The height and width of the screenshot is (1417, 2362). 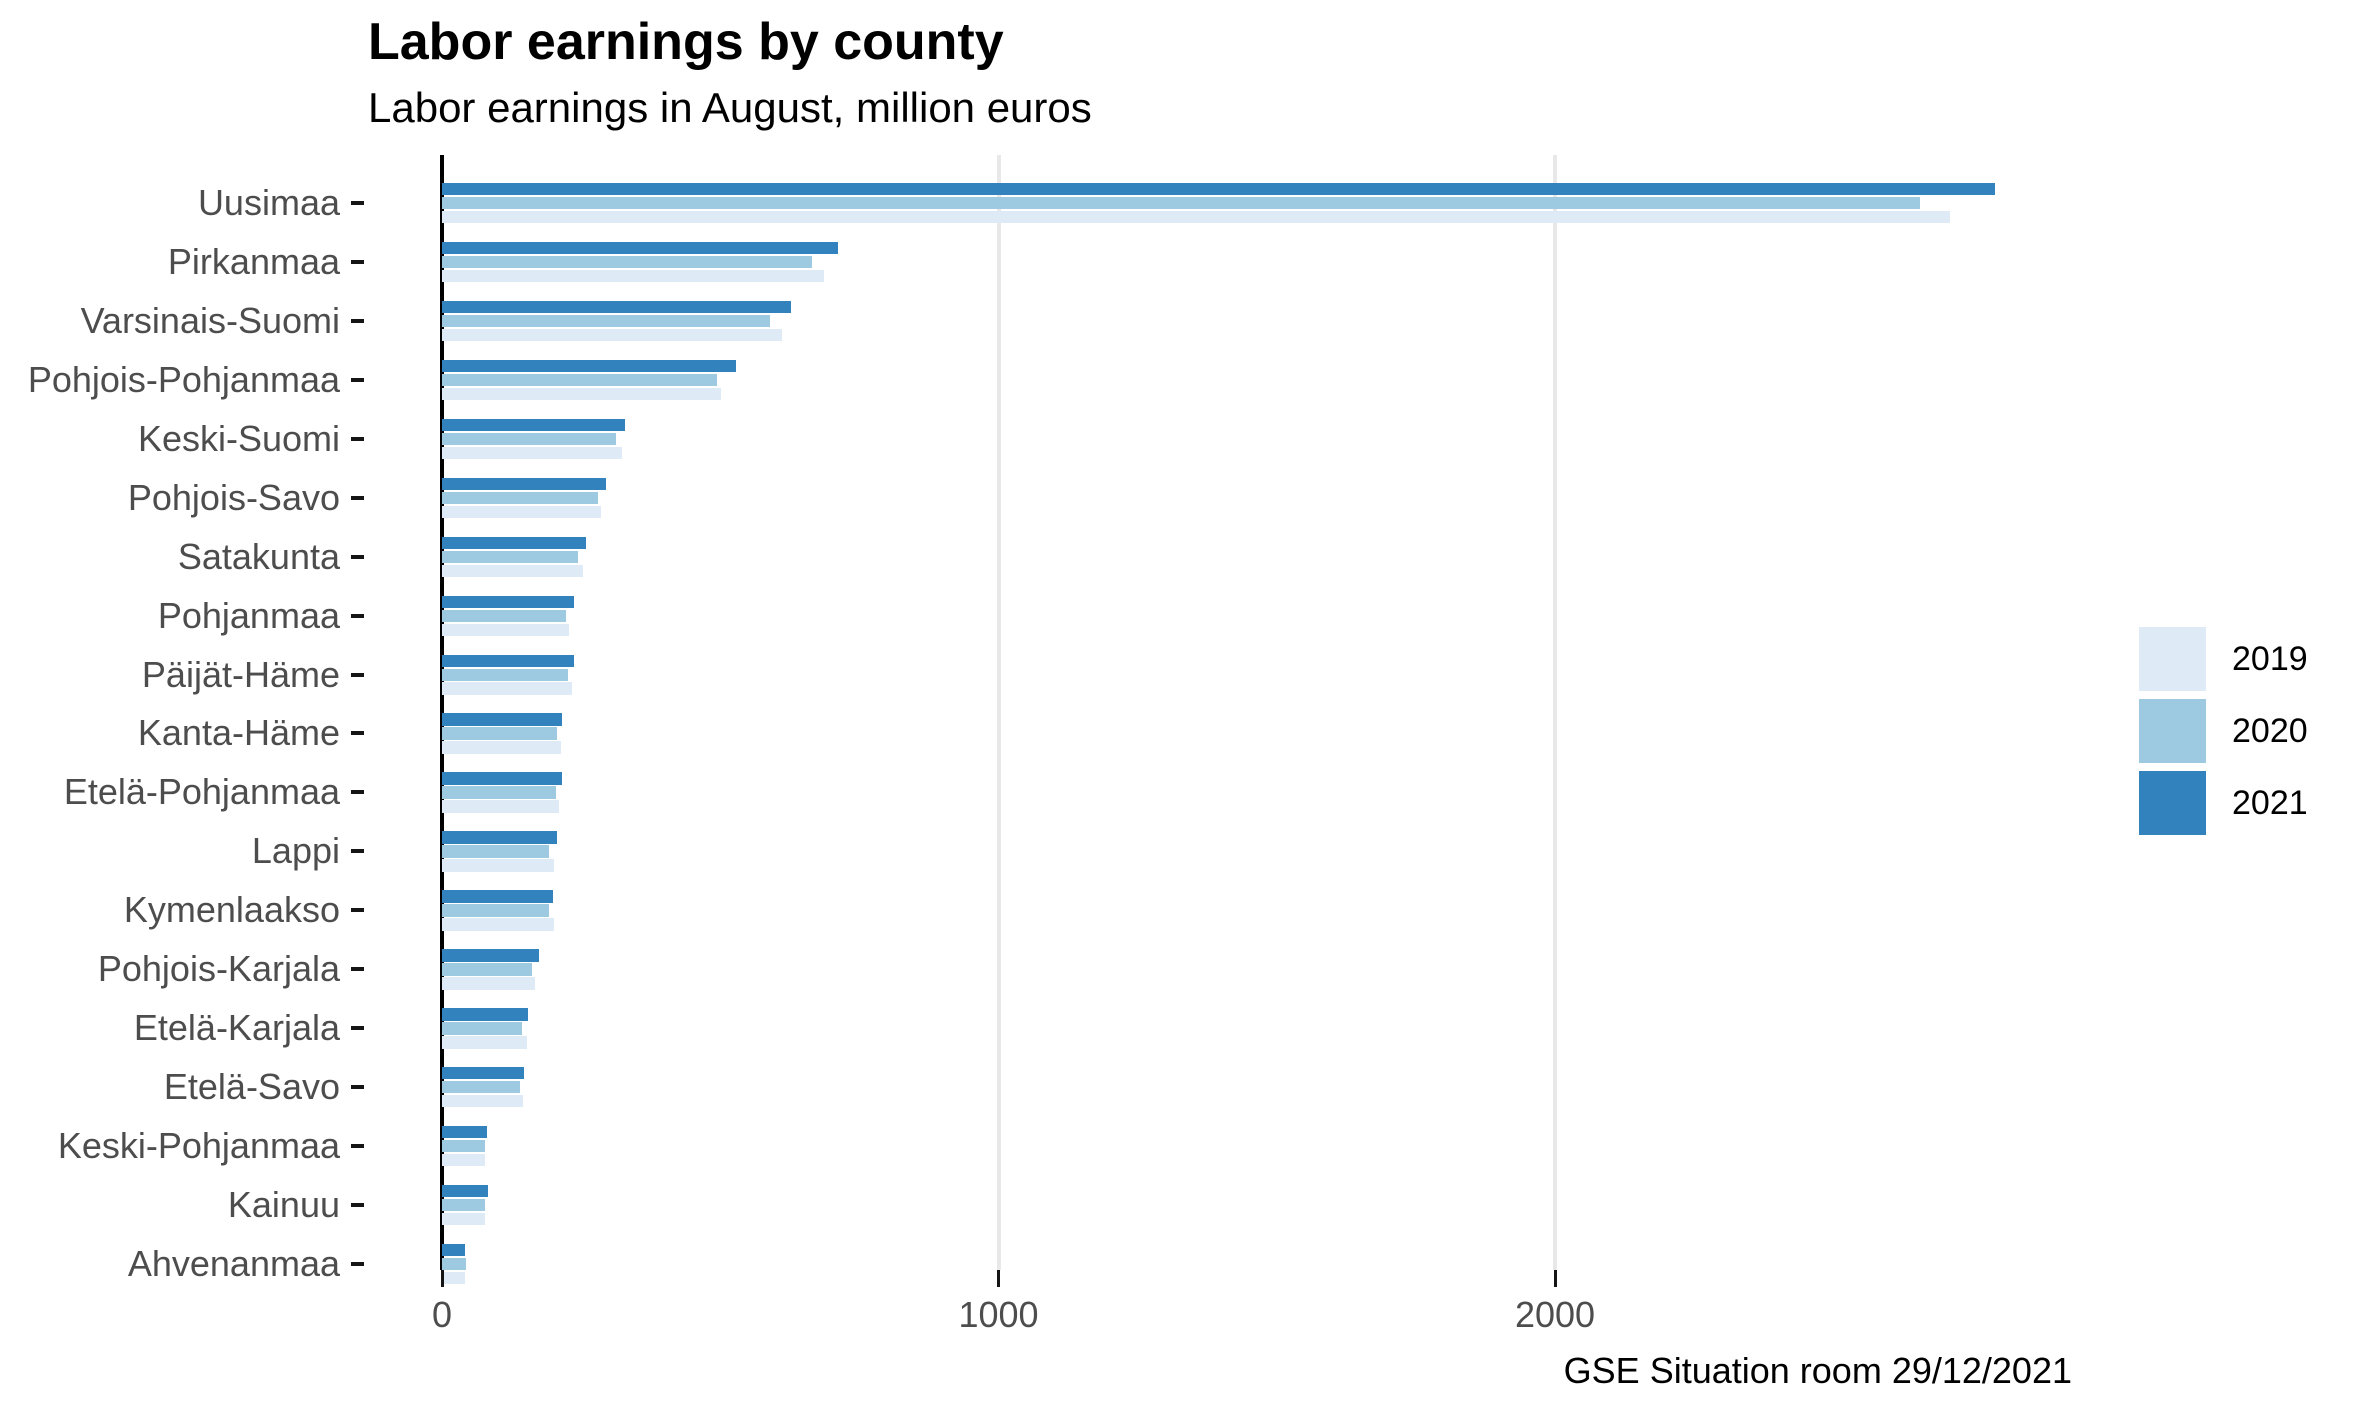 What do you see at coordinates (508, 601) in the screenshot?
I see `bar-pohjanmaa-2021` at bounding box center [508, 601].